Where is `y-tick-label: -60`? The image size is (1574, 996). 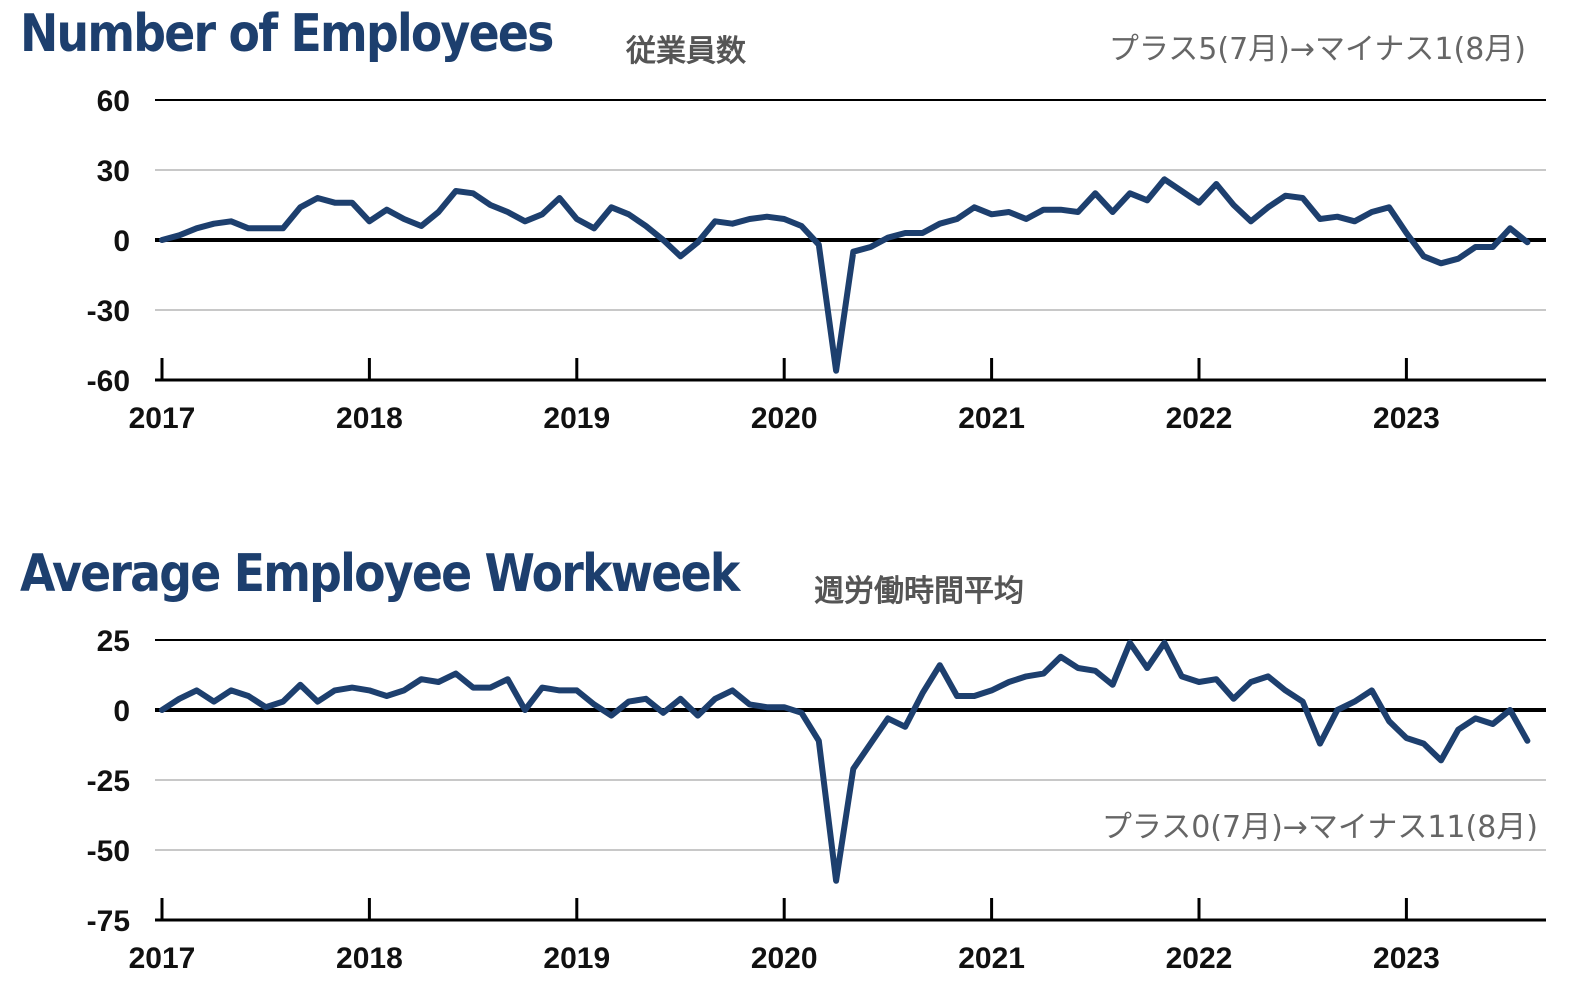
y-tick-label: -60 is located at coordinates (108, 381).